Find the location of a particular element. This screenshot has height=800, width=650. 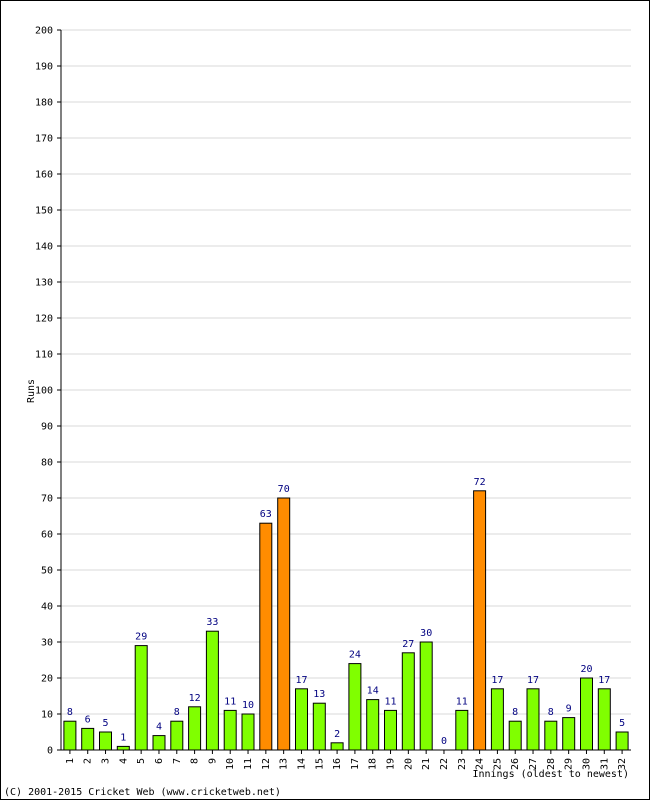

x-tick-label: 18 is located at coordinates (373, 764).